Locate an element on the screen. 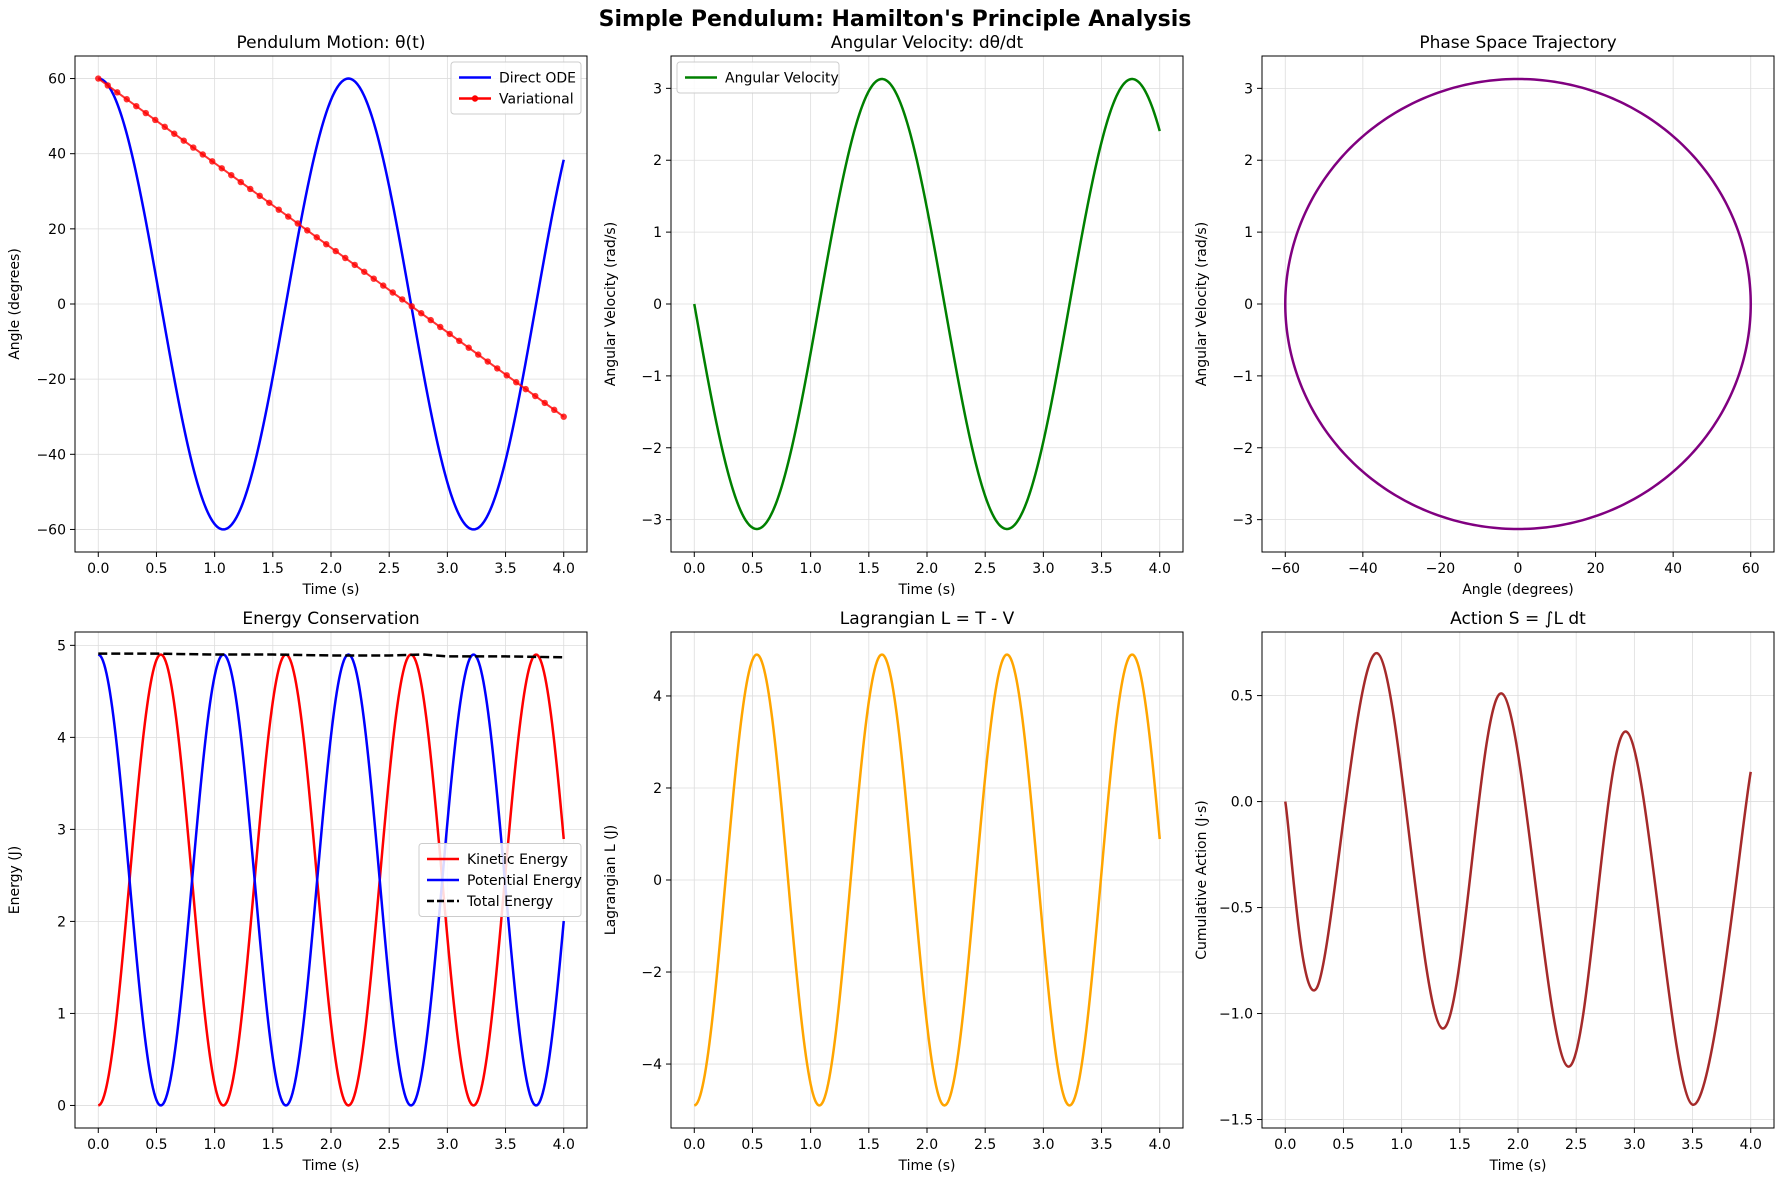 The width and height of the screenshot is (1790, 1180). legend-label: Direct ODE is located at coordinates (537, 79).